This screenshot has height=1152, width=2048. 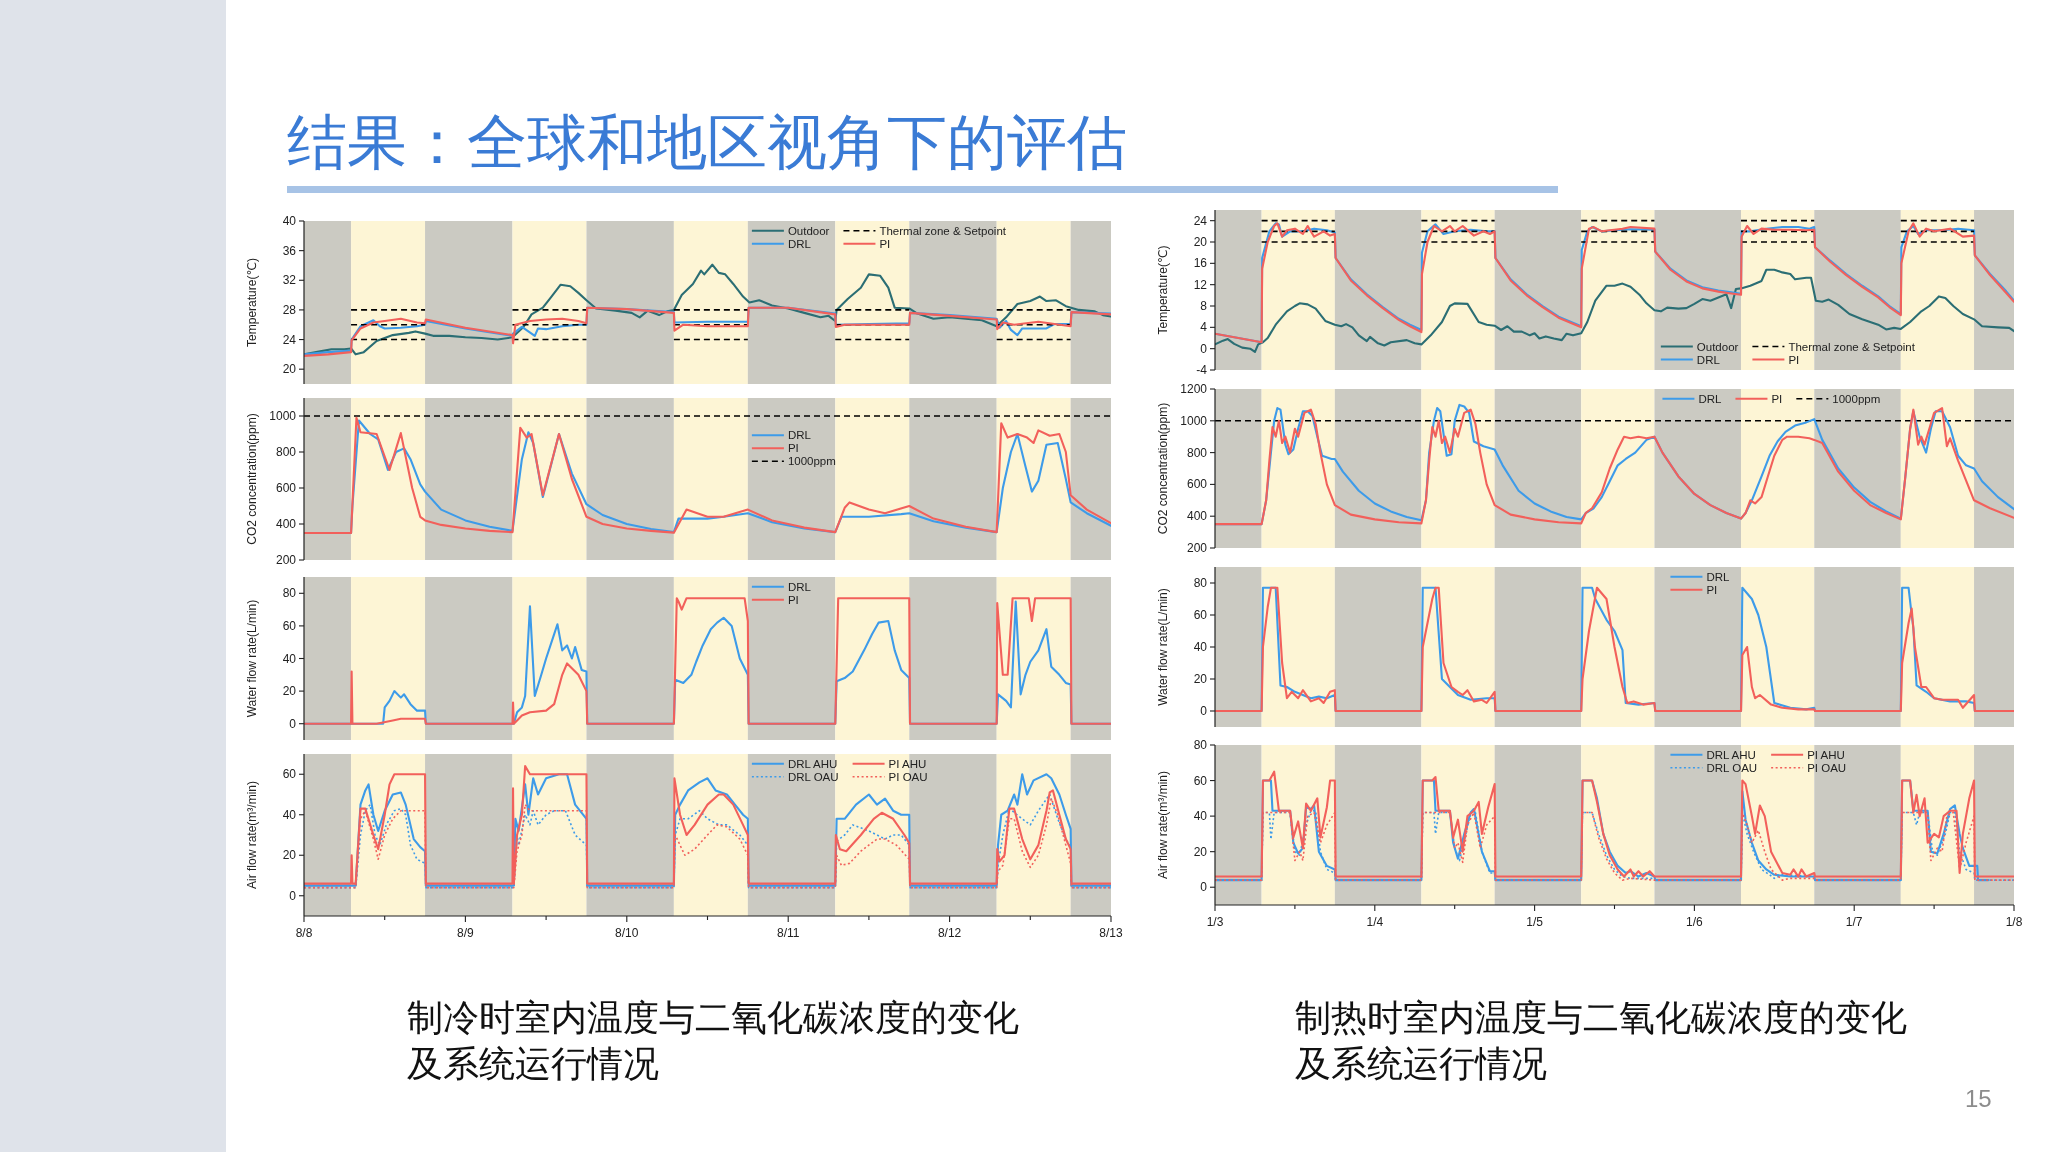 I want to click on annotation: 制冷时室内温度与二氧化碳浓度的变化, so click(x=713, y=1017).